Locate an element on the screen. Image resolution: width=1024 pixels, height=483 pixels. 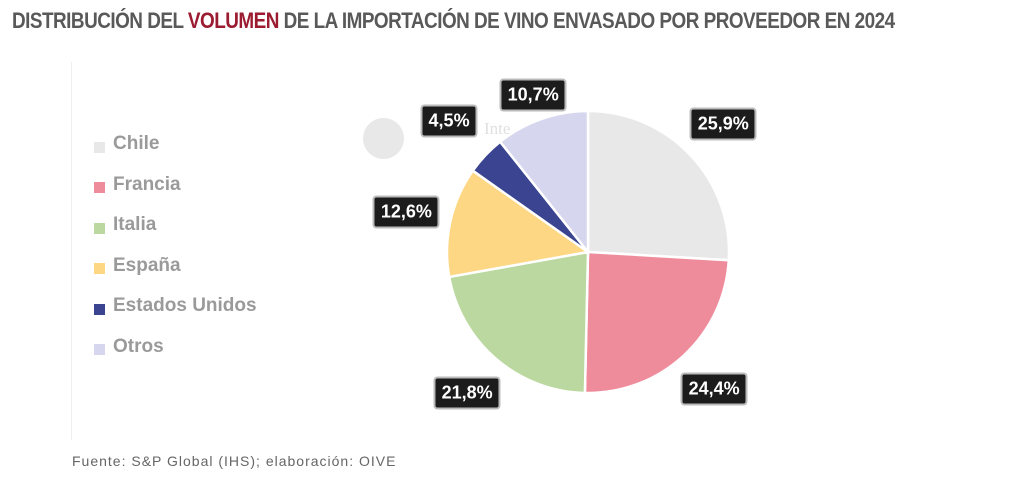
data-label: 25,9% is located at coordinates (723, 124).